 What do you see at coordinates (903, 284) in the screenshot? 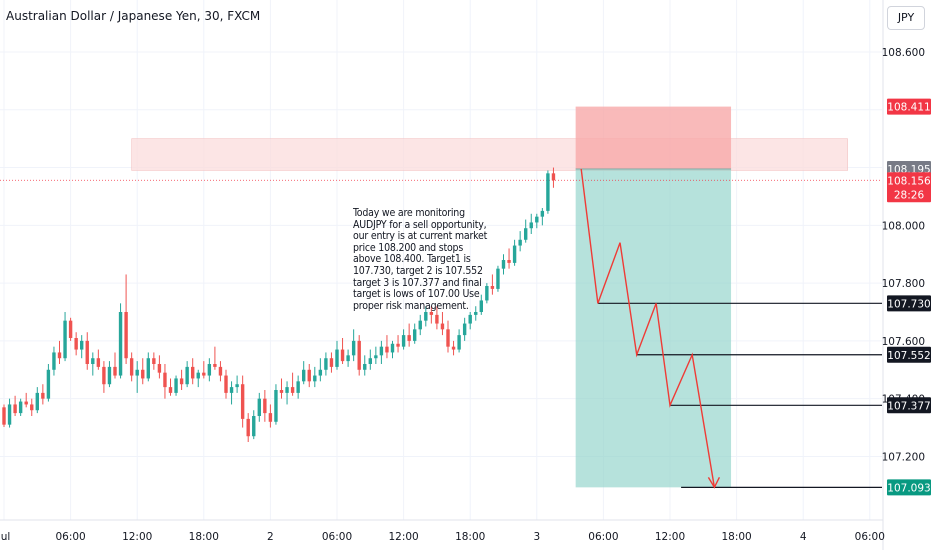
I see `price-tick-label: 107.800` at bounding box center [903, 284].